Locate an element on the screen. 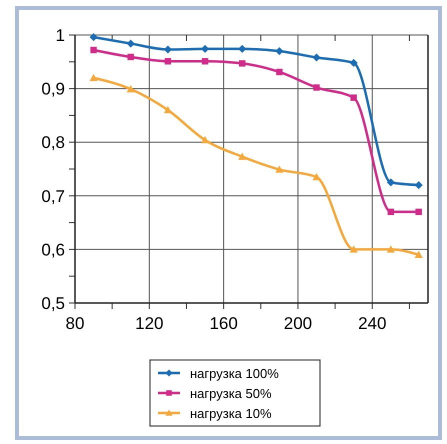 The image size is (447, 444). legend-label: нагрузка 50% is located at coordinates (231, 393).